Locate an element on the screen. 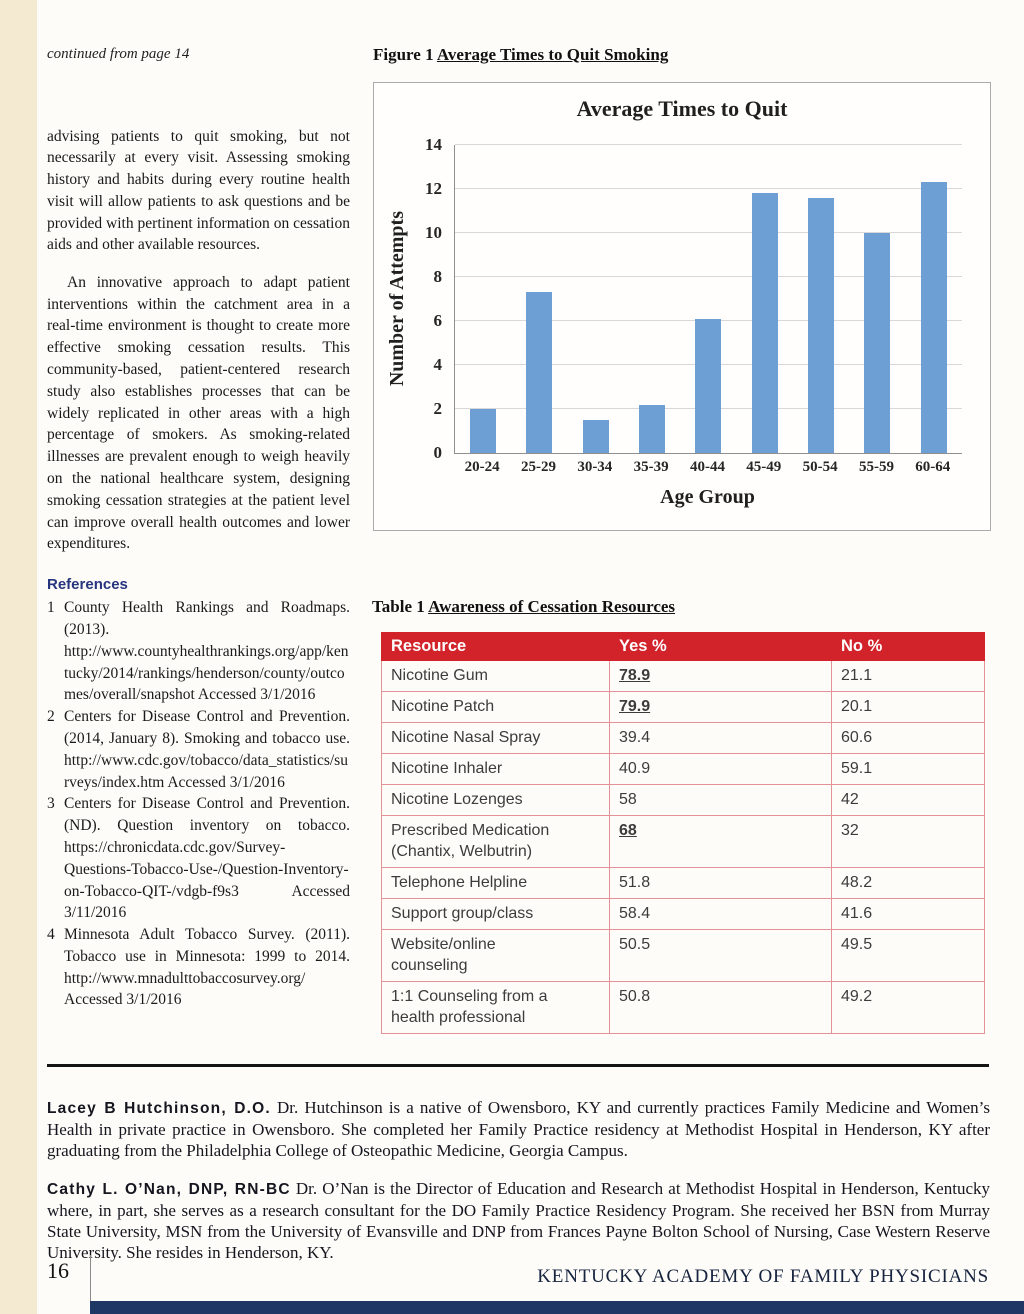 Image resolution: width=1024 pixels, height=1314 pixels. yes-percent-cell: 68 is located at coordinates (720, 841).